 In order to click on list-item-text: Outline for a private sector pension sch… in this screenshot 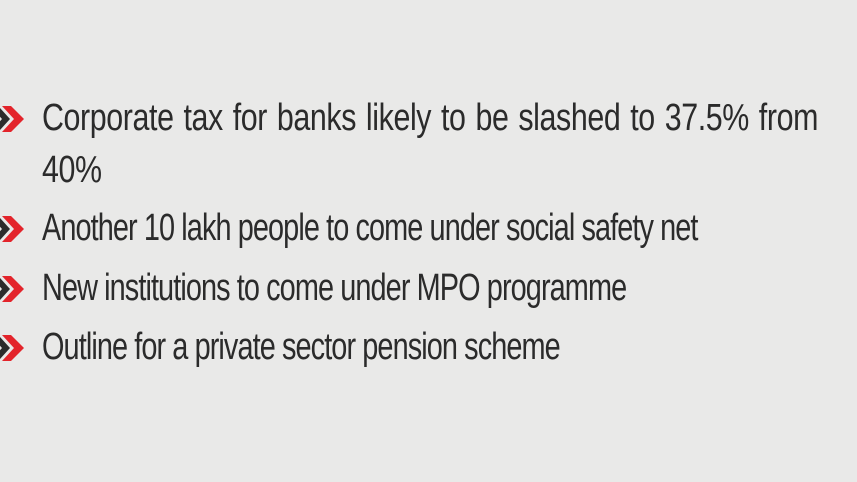, I will do `click(301, 347)`.